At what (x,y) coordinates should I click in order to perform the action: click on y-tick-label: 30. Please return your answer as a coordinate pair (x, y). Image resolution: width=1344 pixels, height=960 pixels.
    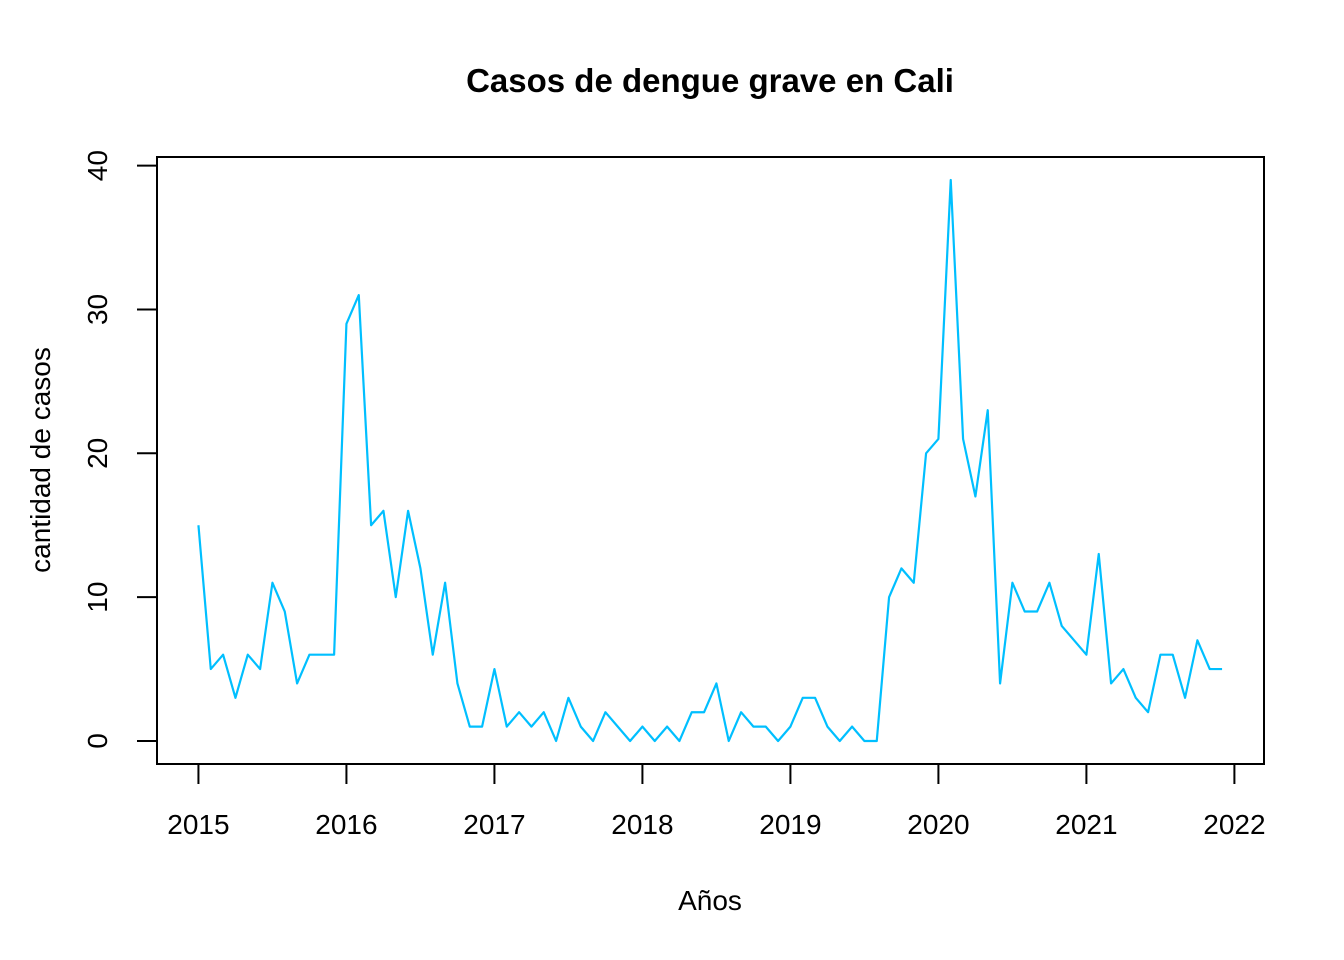
    Looking at the image, I should click on (97, 309).